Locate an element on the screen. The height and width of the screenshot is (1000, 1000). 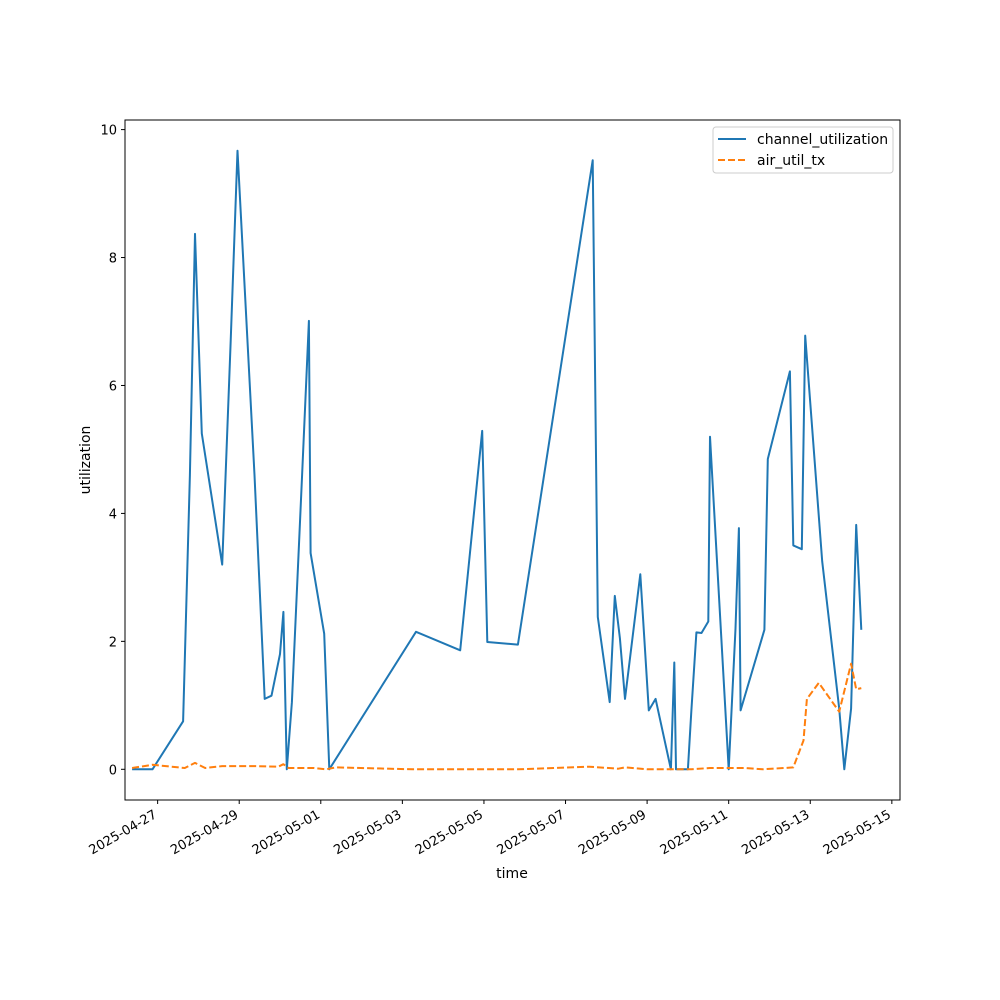
y-tick-label: 2 is located at coordinates (113, 642).